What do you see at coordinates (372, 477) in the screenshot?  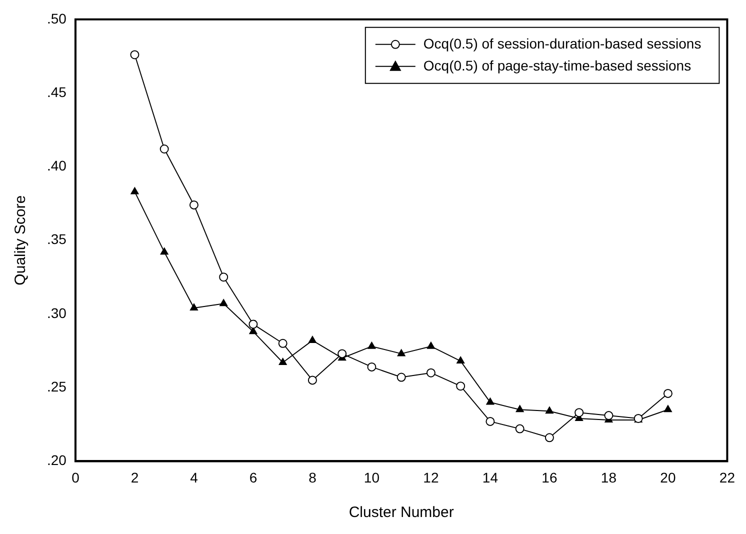 I see `x-tick-label: 10` at bounding box center [372, 477].